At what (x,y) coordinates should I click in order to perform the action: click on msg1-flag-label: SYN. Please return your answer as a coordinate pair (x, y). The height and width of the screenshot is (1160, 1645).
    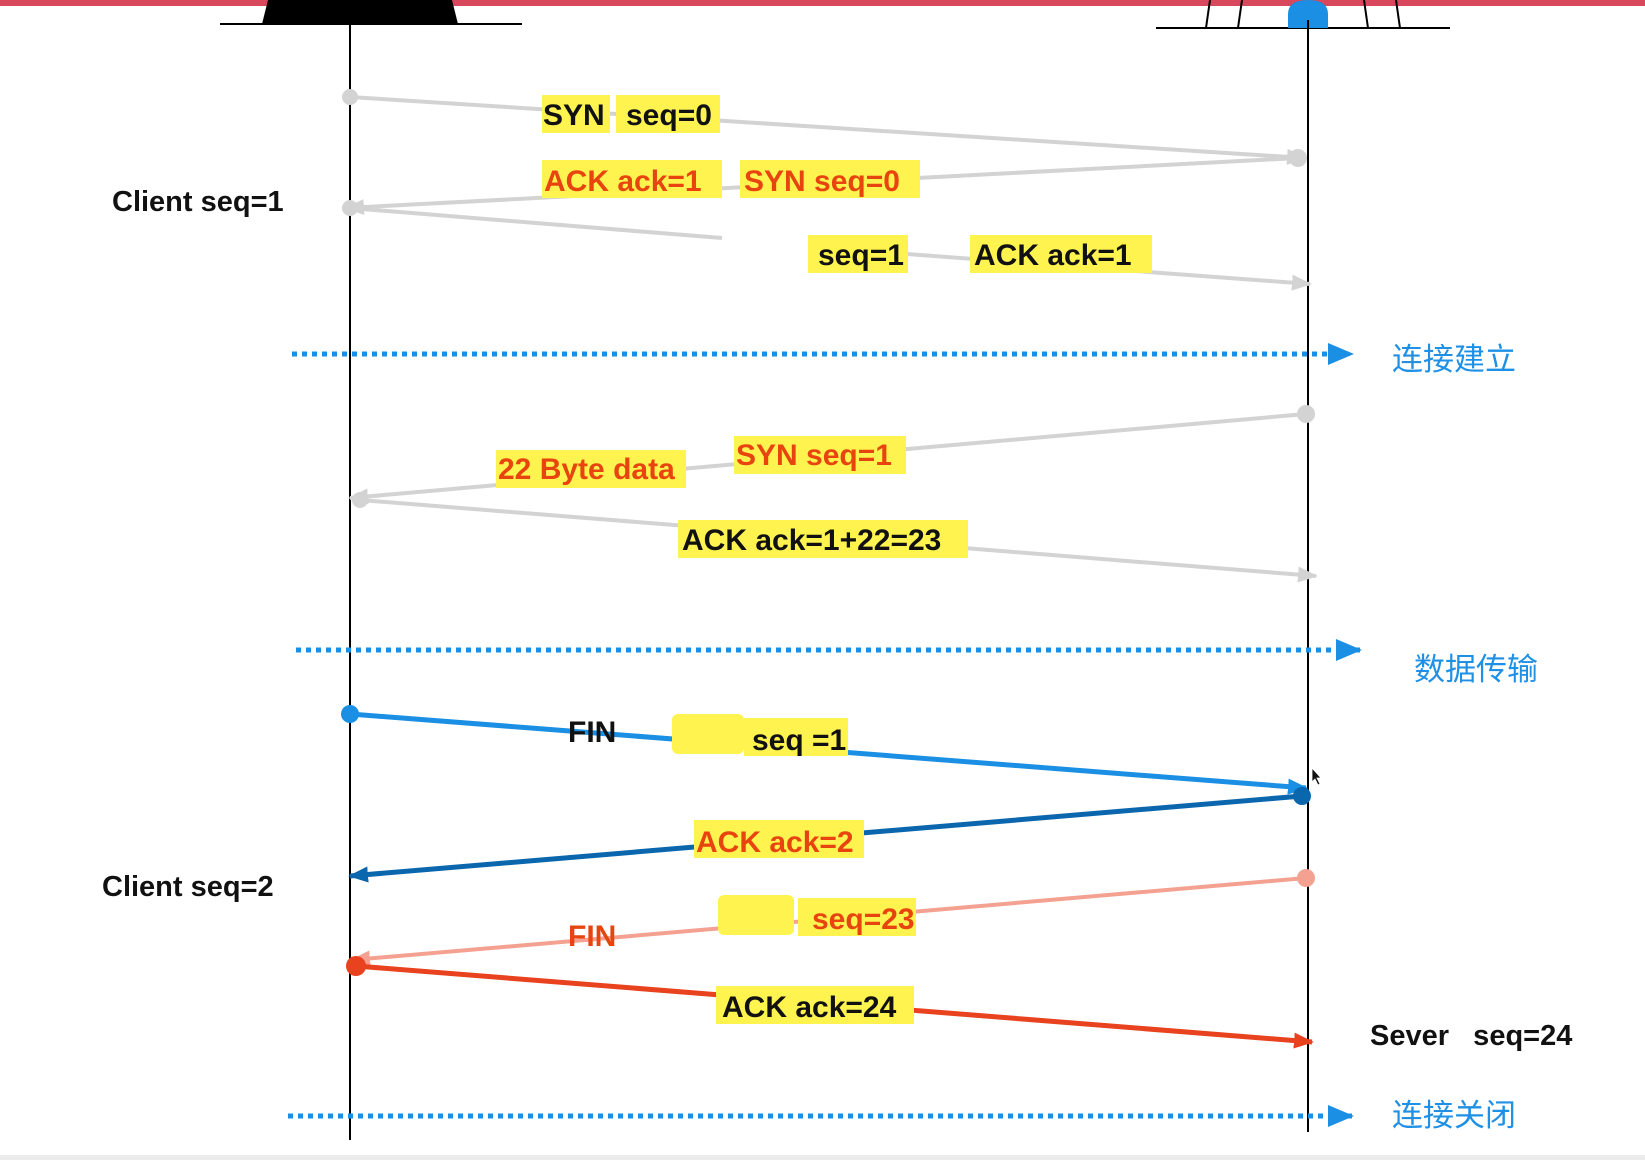
    Looking at the image, I should click on (574, 115).